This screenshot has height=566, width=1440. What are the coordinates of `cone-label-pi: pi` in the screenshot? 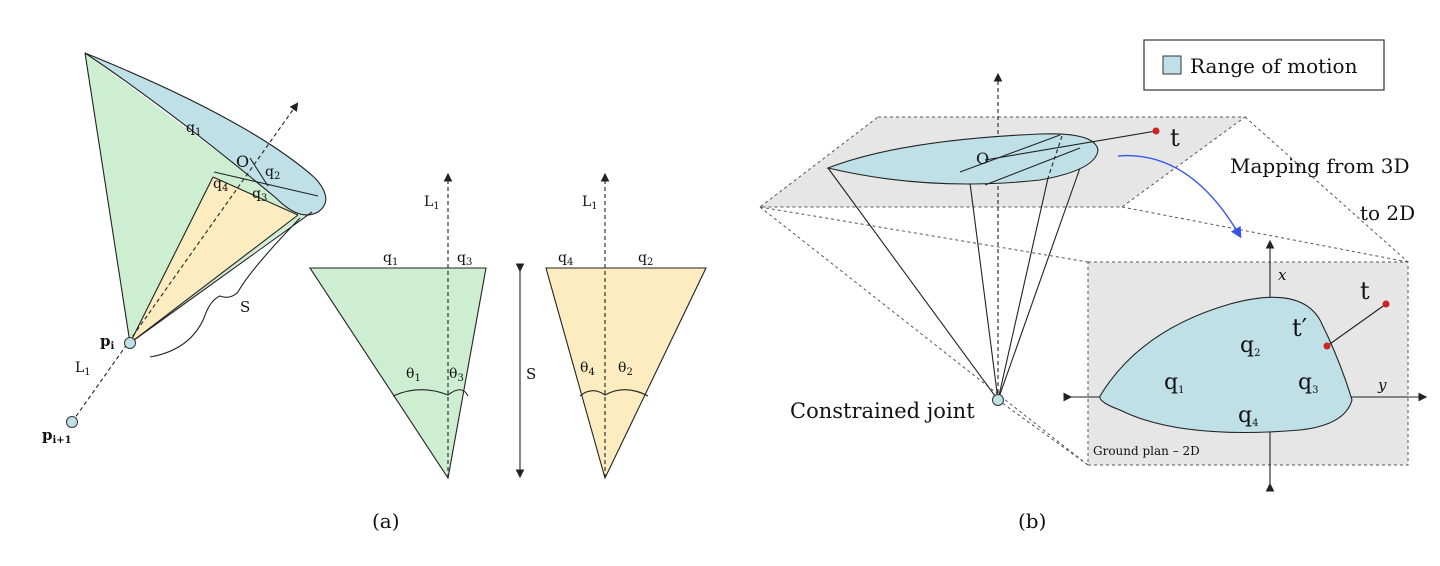 It's located at (107, 342).